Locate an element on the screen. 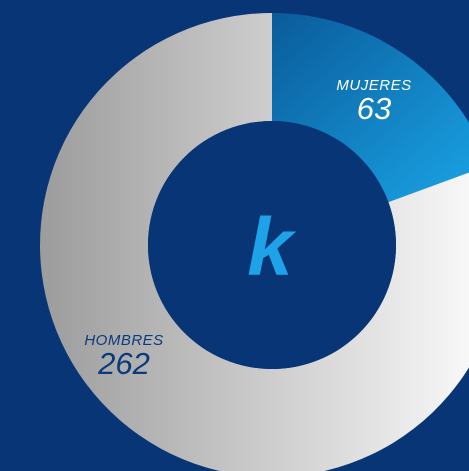 The image size is (469, 471). hombres-label: HOMBRES 262 is located at coordinates (124, 356).